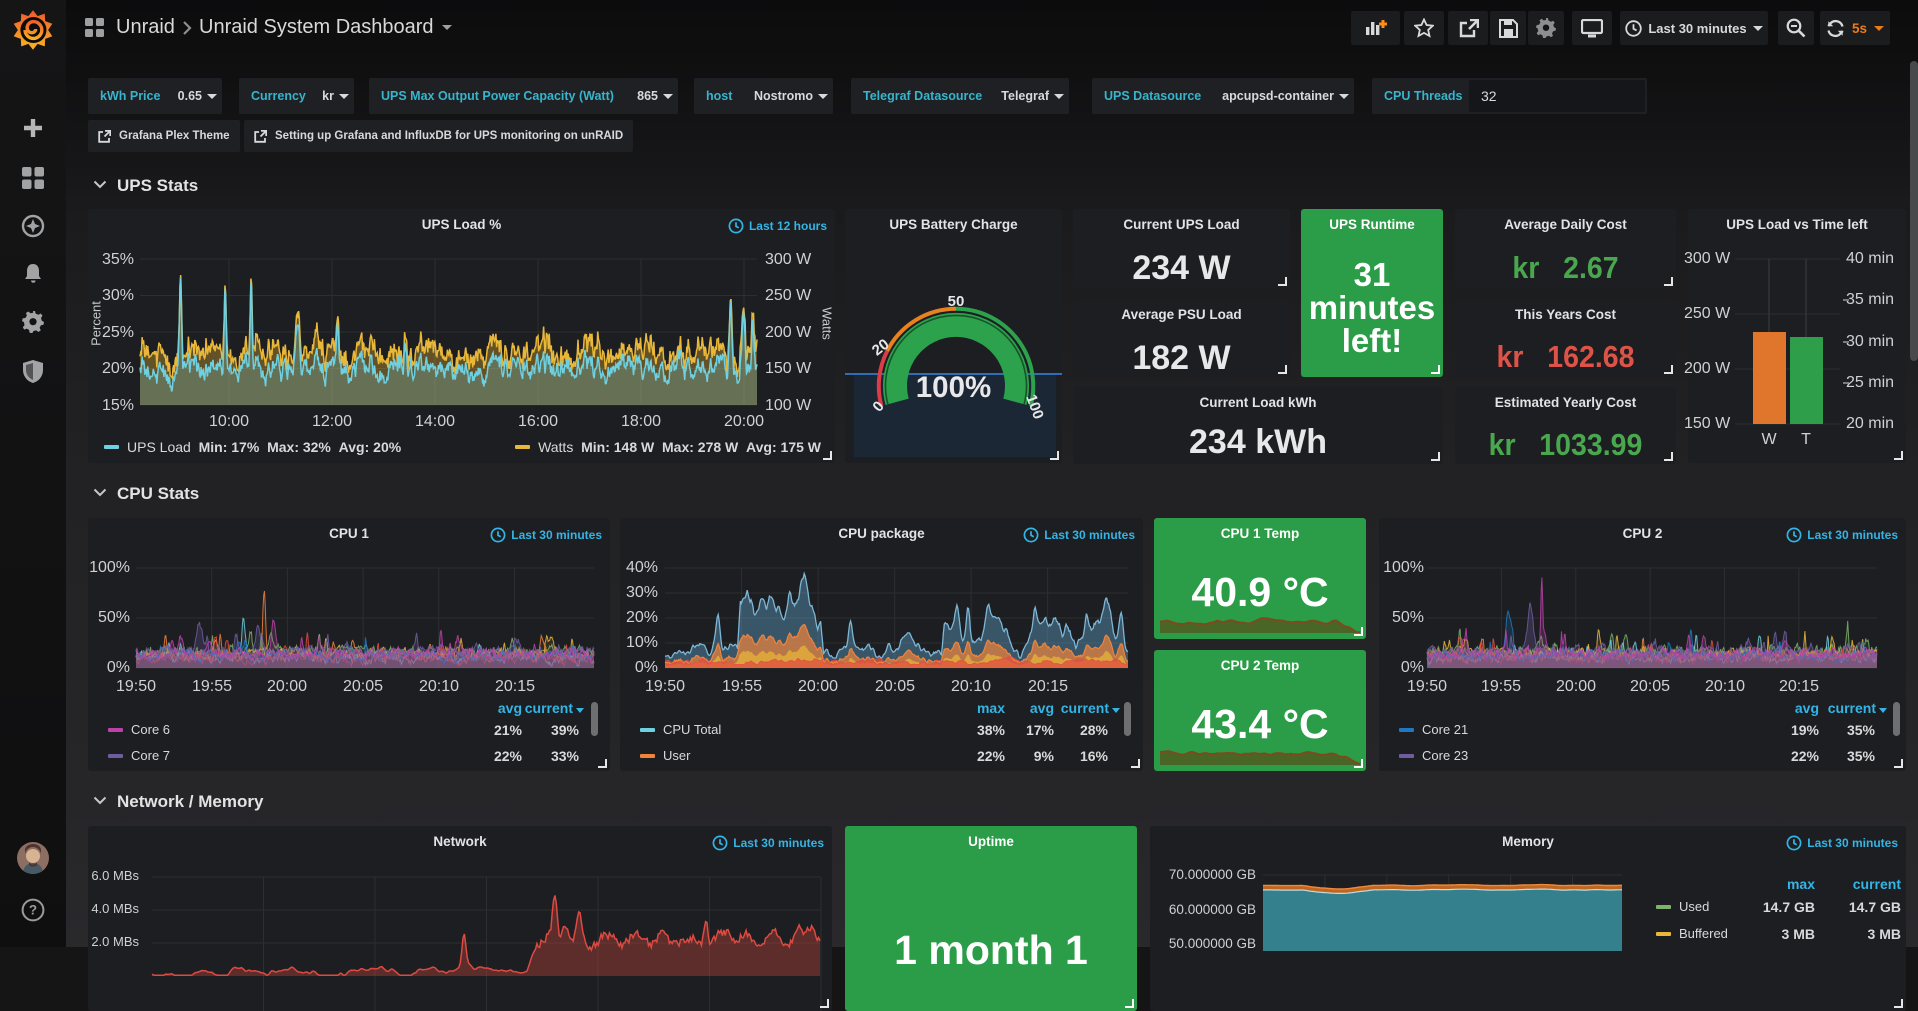  What do you see at coordinates (956, 301) in the screenshot?
I see `svg-text: 50` at bounding box center [956, 301].